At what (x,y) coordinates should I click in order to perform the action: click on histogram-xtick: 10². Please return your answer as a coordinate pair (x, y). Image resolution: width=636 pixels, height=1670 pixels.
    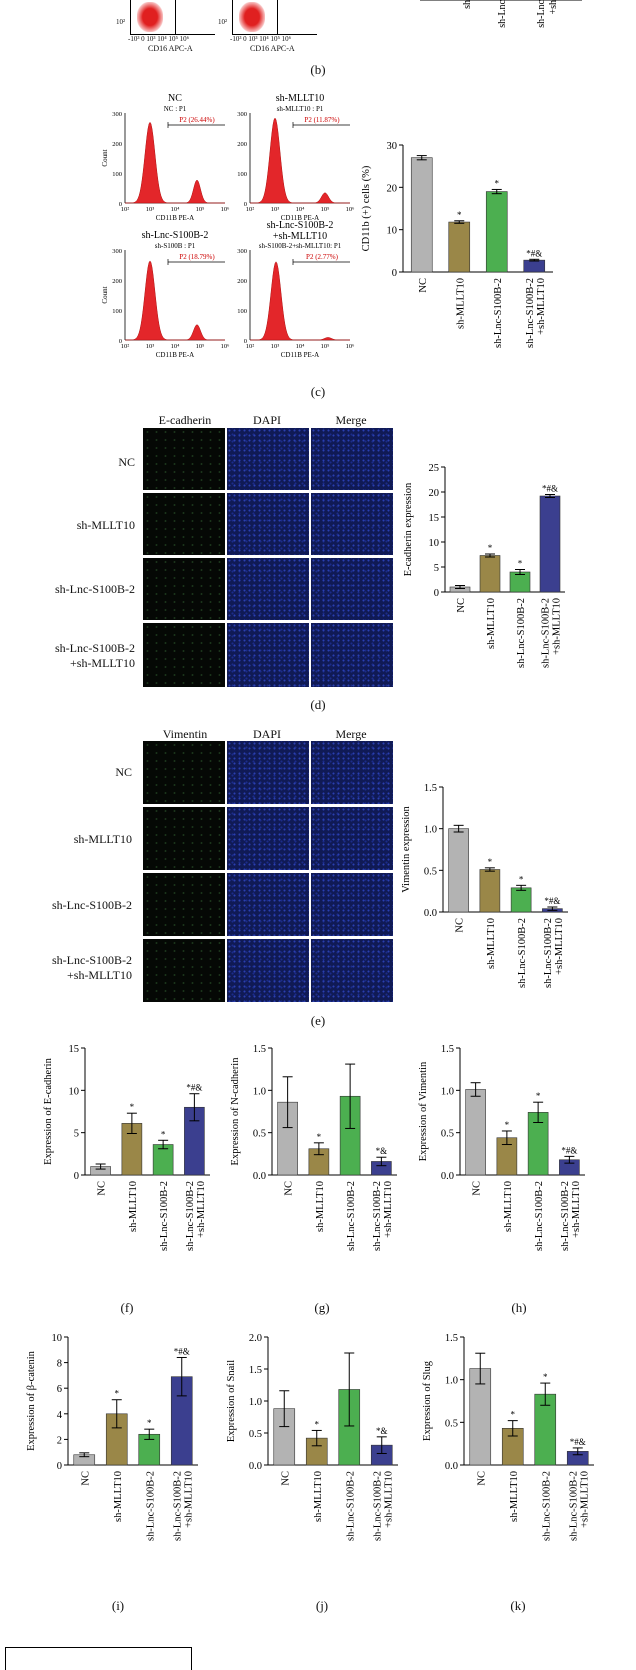
    Looking at the image, I should click on (250, 209).